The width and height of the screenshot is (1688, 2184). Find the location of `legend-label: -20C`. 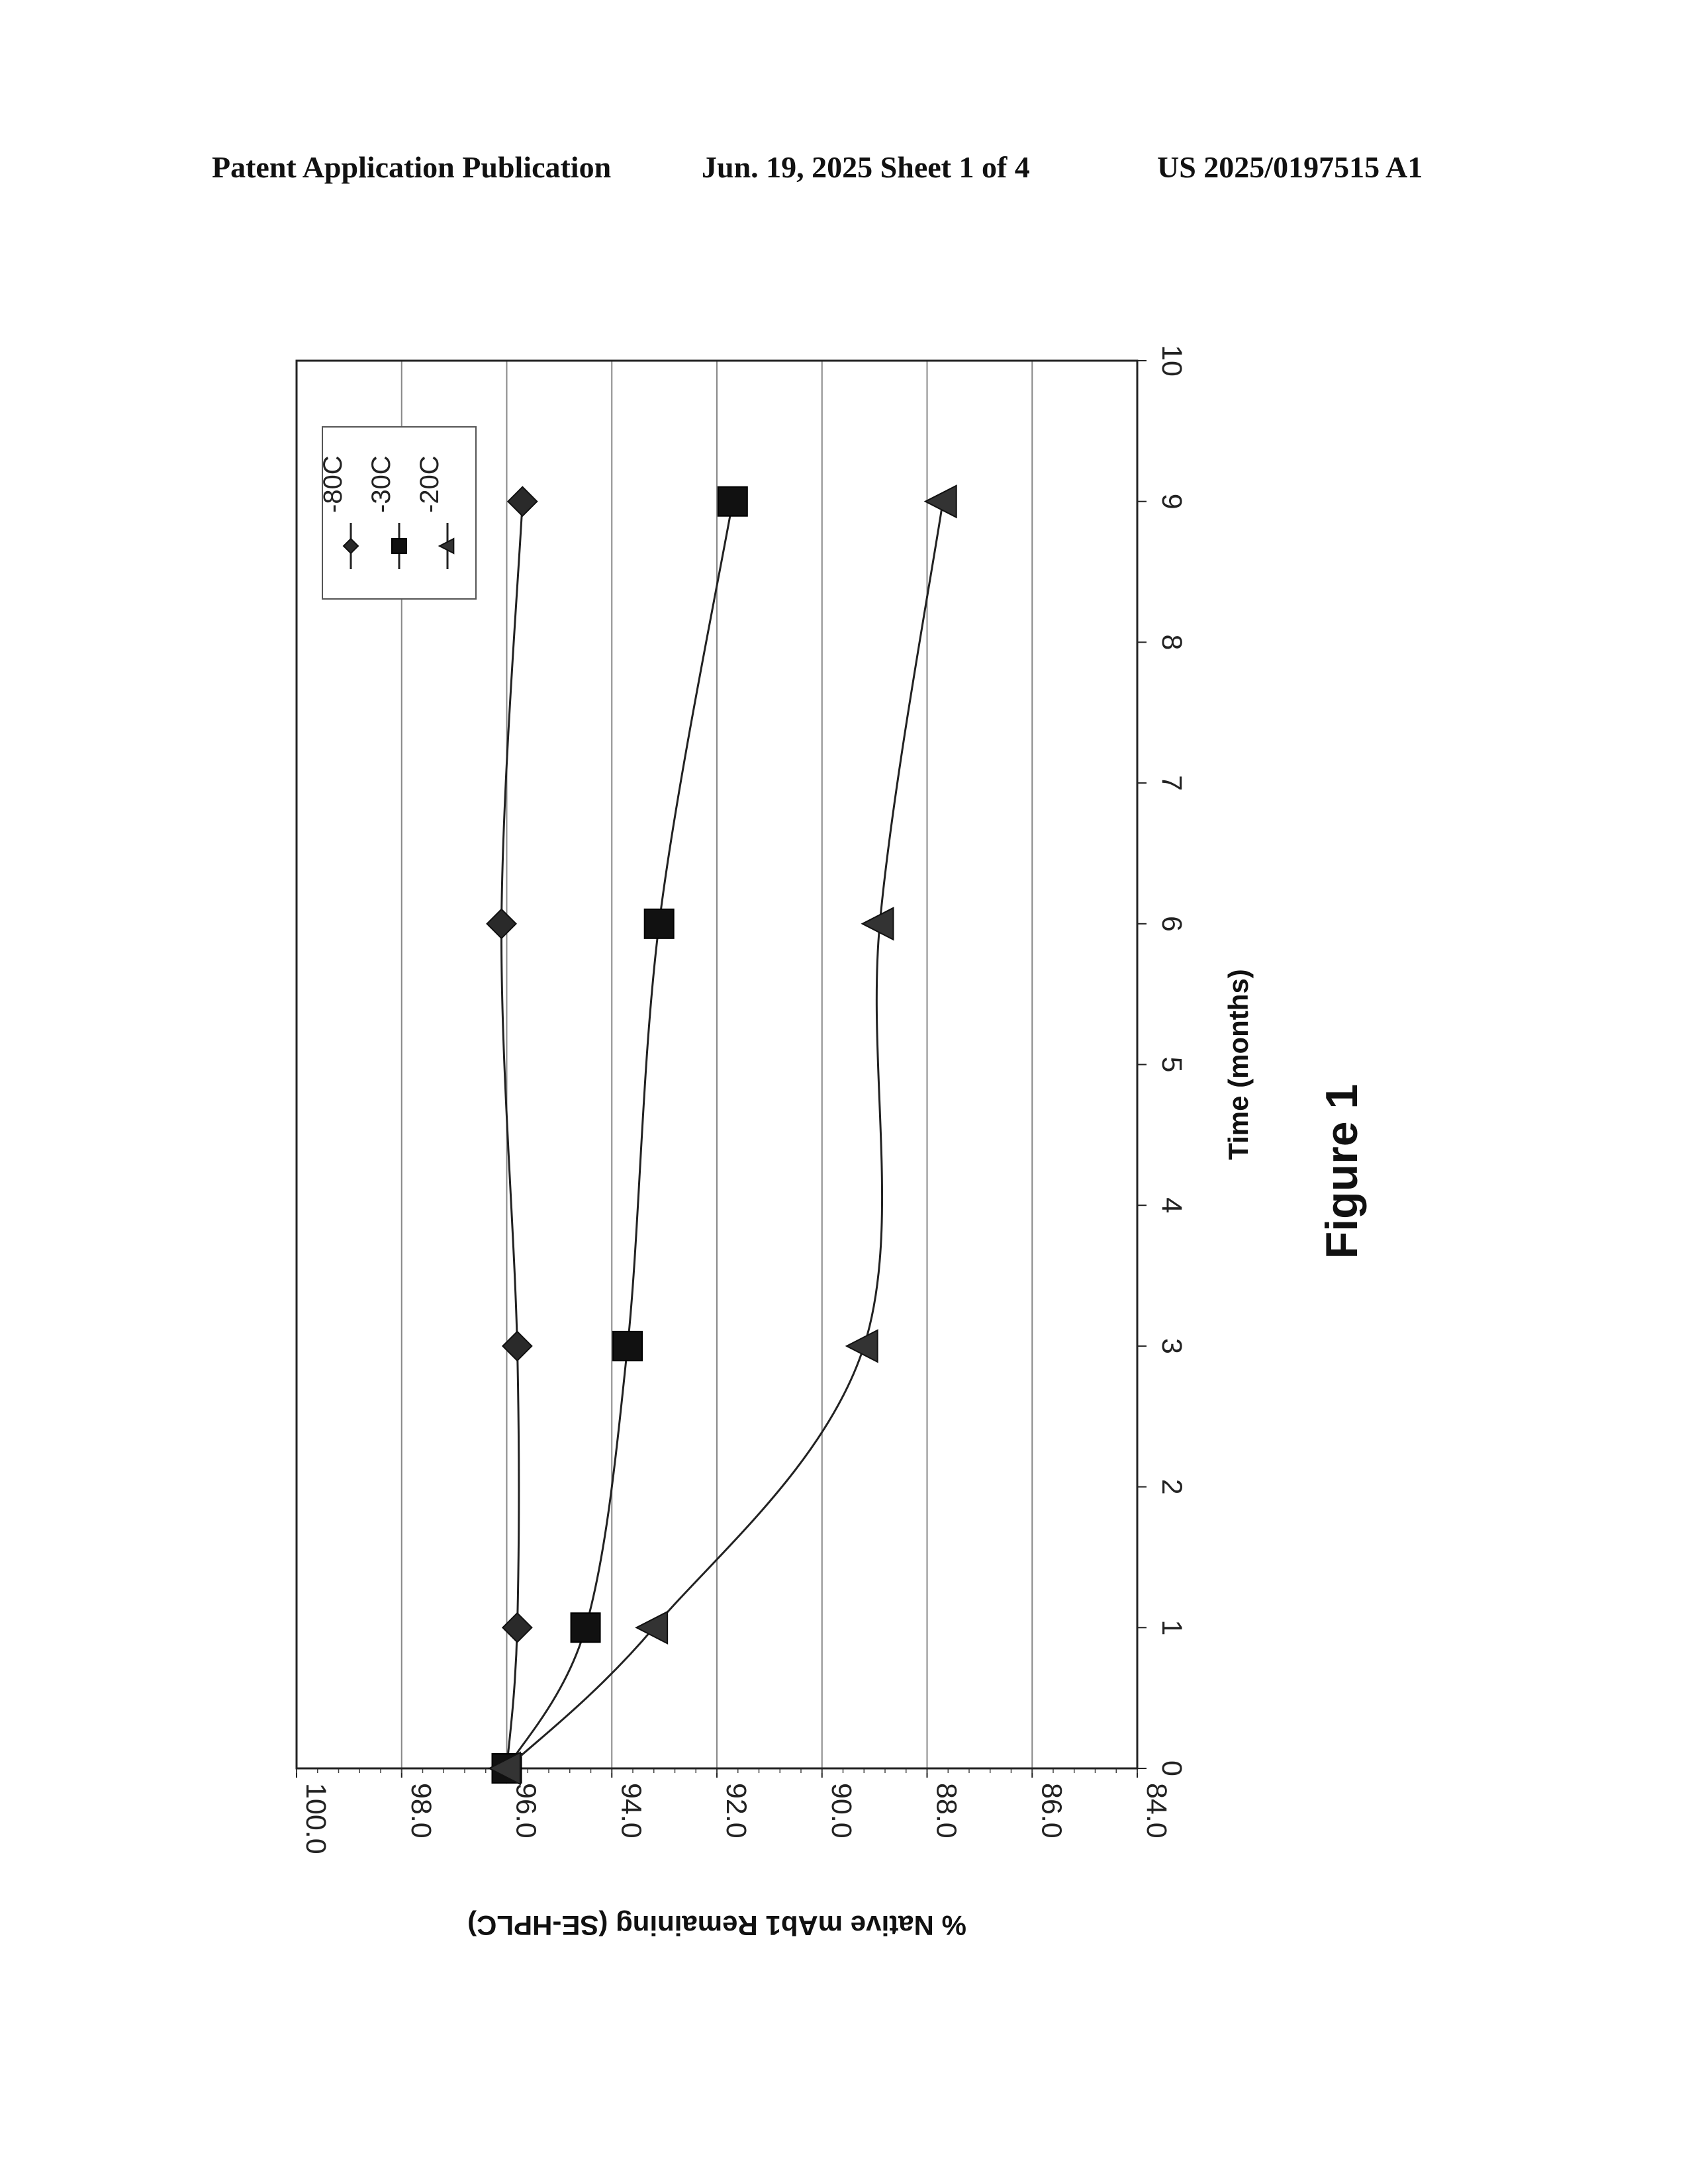

legend-label: -20C is located at coordinates (429, 484).